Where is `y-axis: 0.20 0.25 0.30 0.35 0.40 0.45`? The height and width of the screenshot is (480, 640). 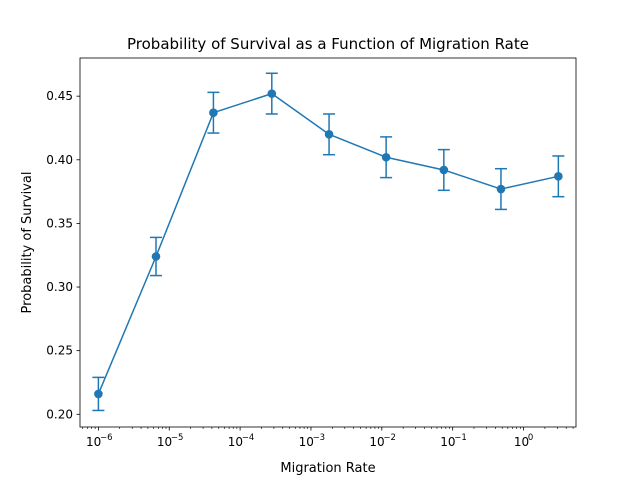
y-axis: 0.20 0.25 0.30 0.35 0.40 0.45 is located at coordinates (63, 255).